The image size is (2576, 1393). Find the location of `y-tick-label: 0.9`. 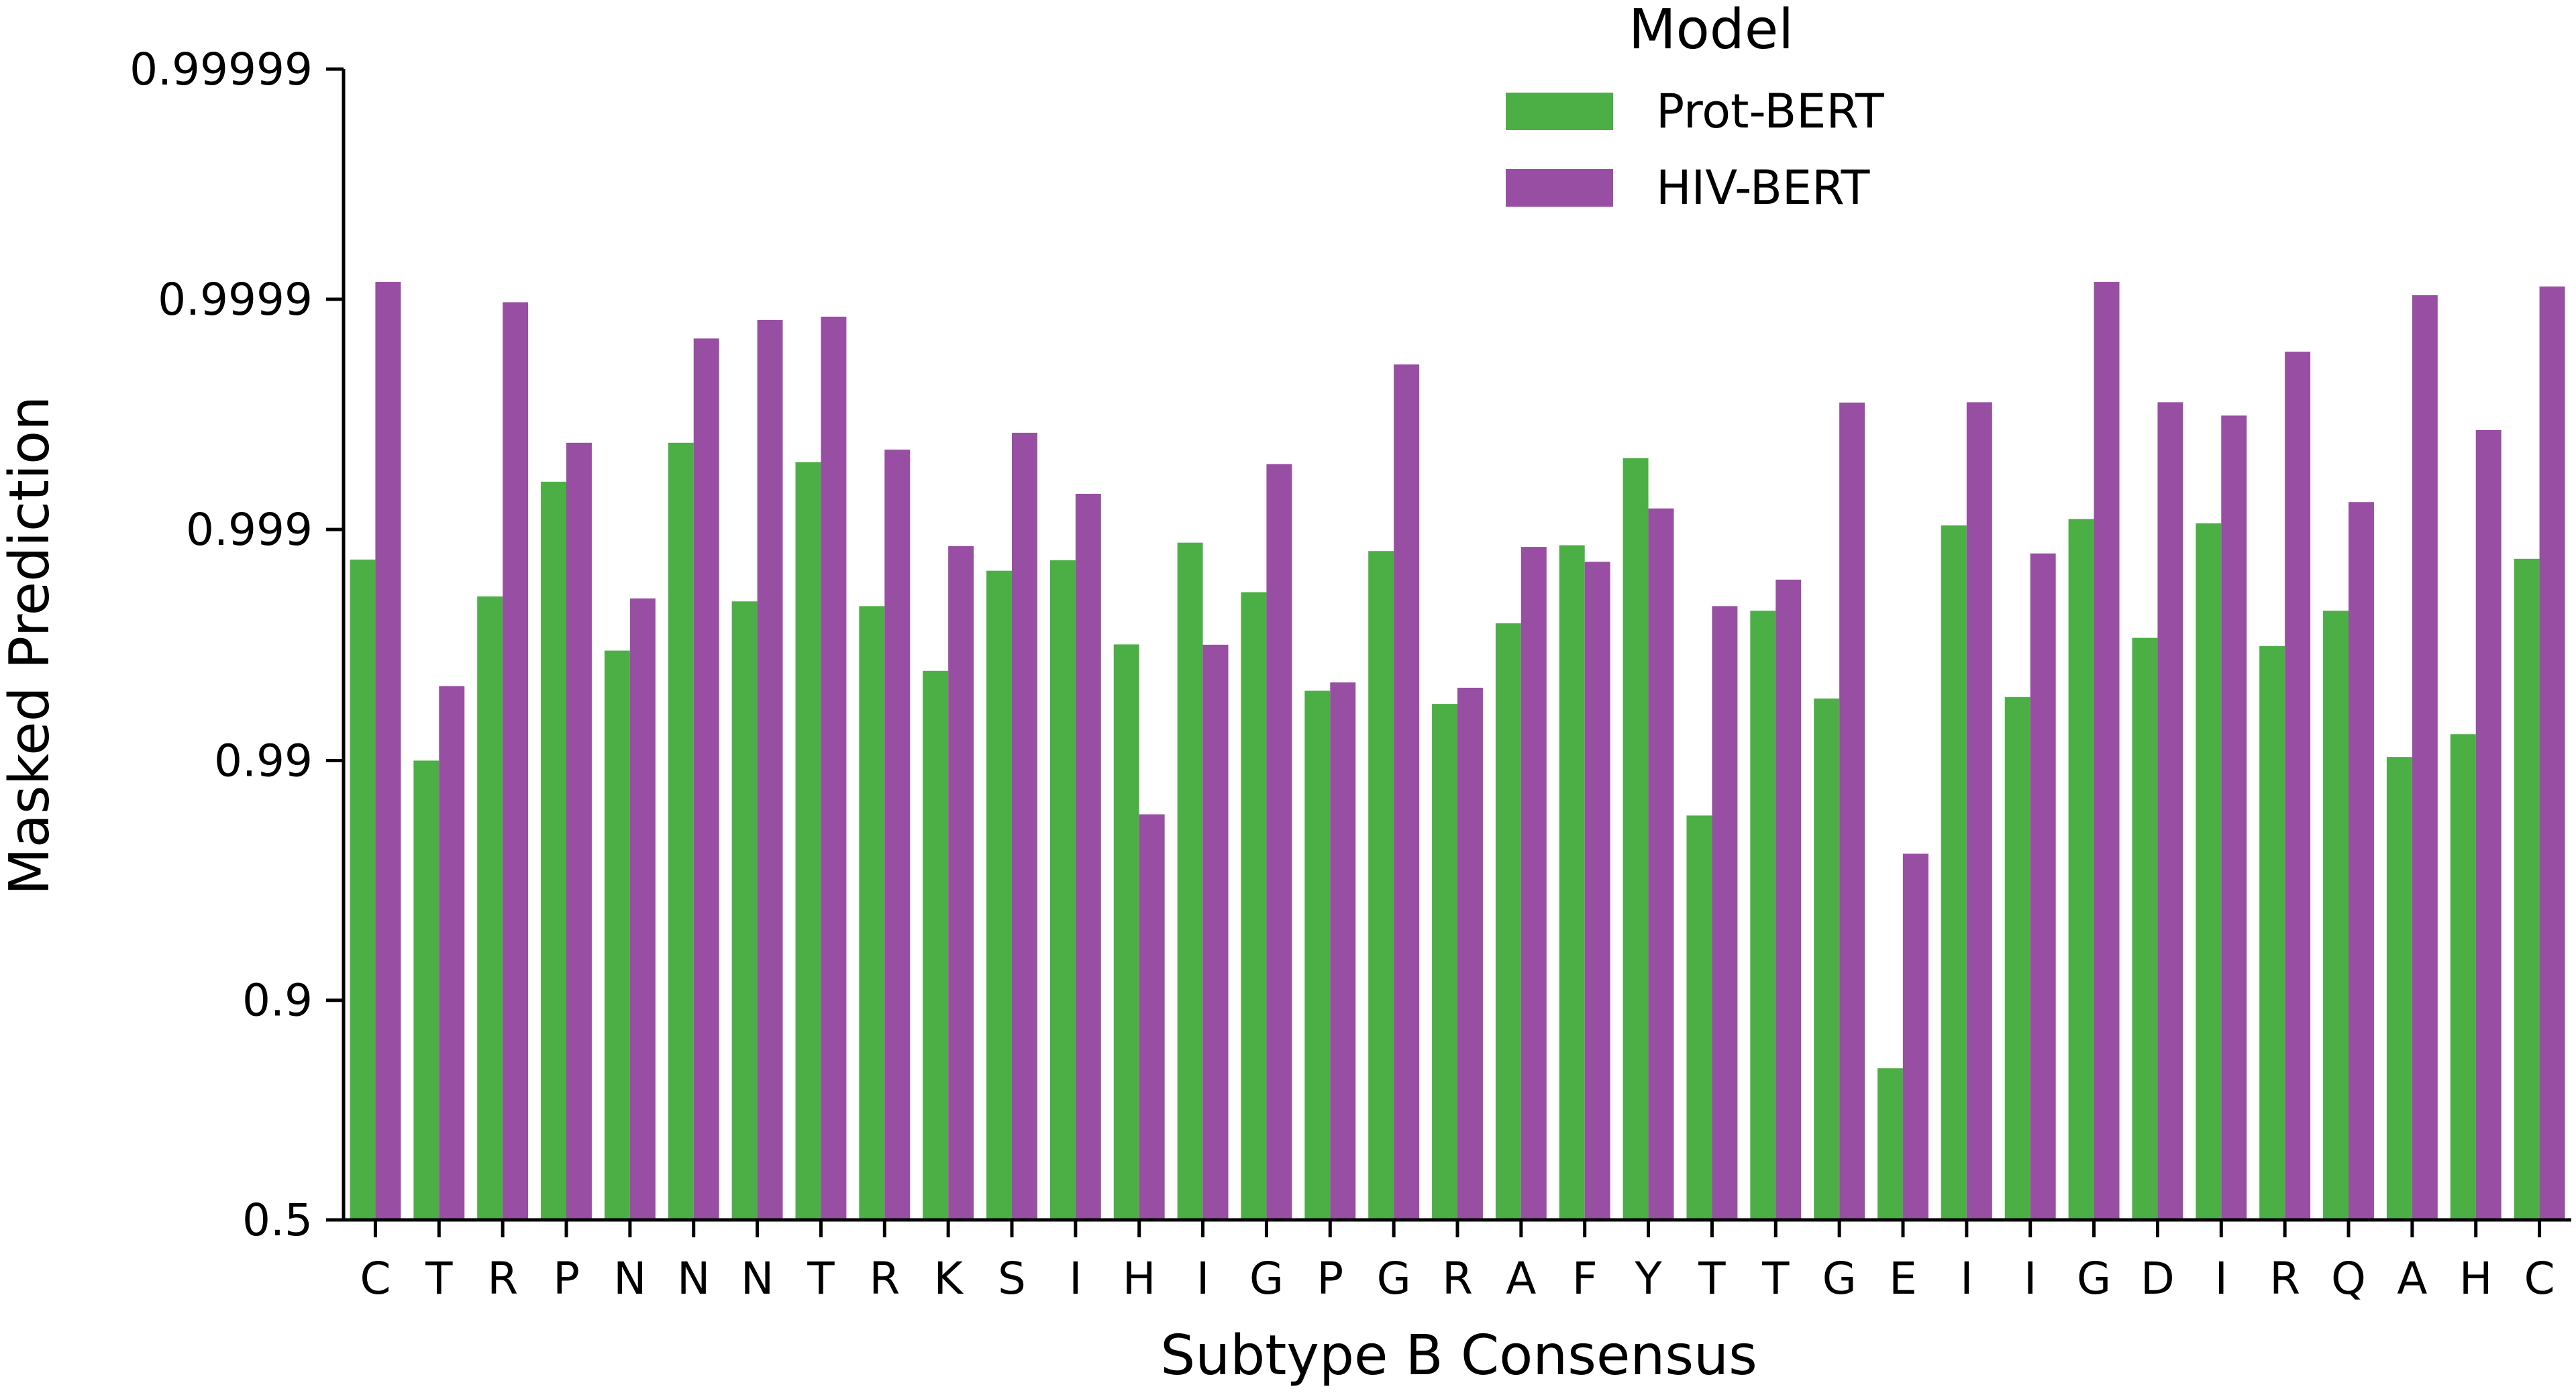

y-tick-label: 0.9 is located at coordinates (277, 1001).